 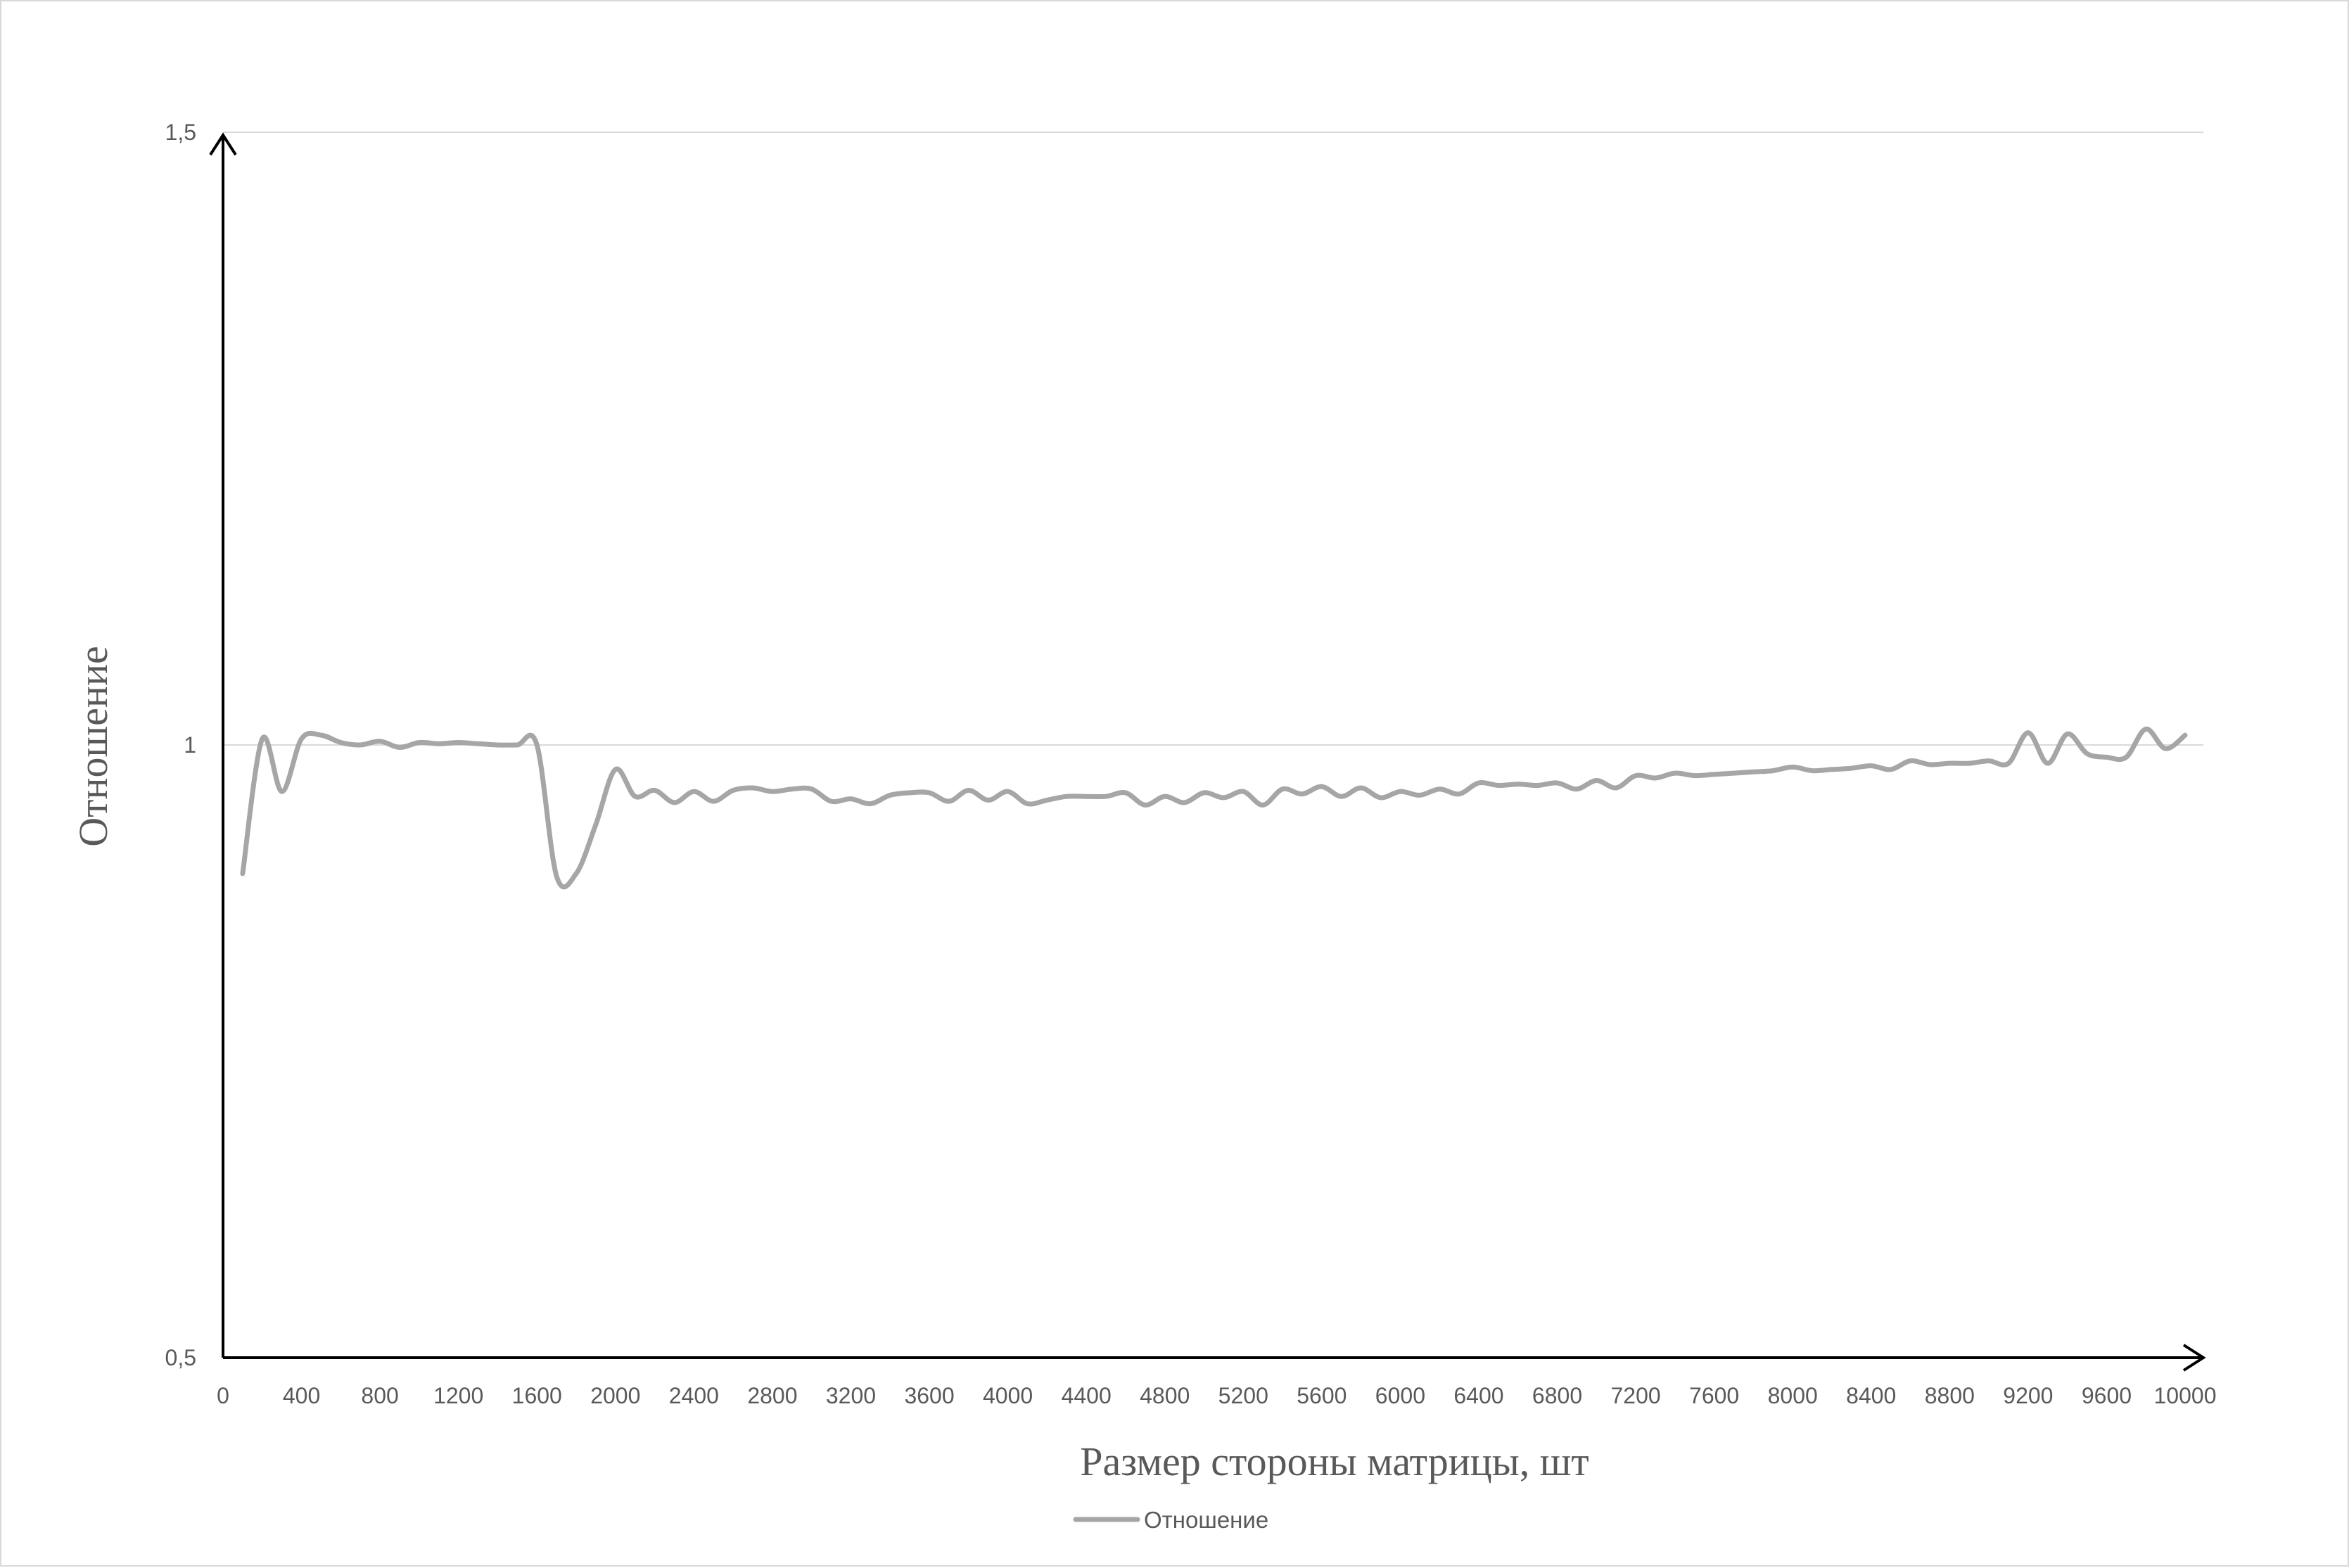 What do you see at coordinates (2028, 1395) in the screenshot?
I see `x-tick-label: 9200` at bounding box center [2028, 1395].